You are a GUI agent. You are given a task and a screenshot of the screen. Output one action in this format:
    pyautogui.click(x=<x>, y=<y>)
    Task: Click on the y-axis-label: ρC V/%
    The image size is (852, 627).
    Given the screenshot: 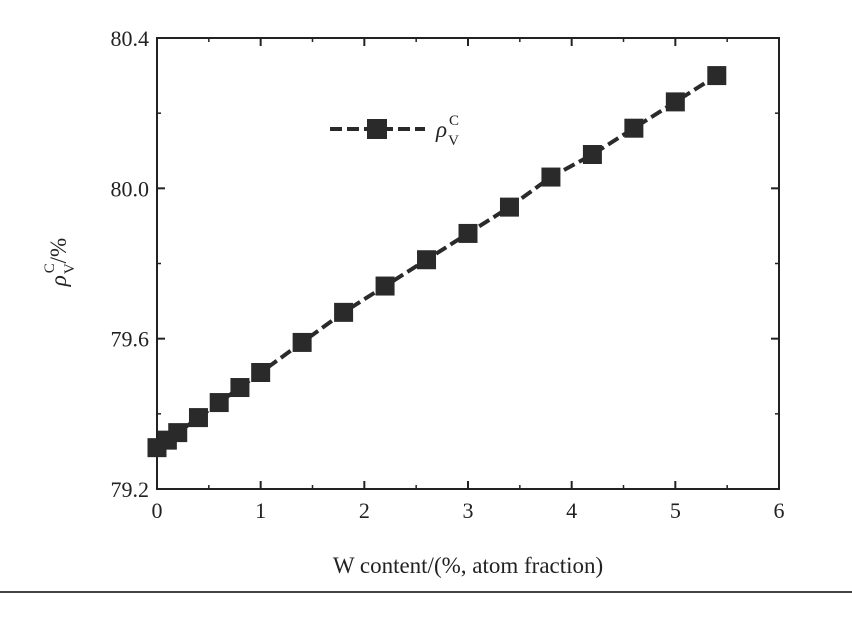 What is the action you would take?
    pyautogui.click(x=60, y=262)
    